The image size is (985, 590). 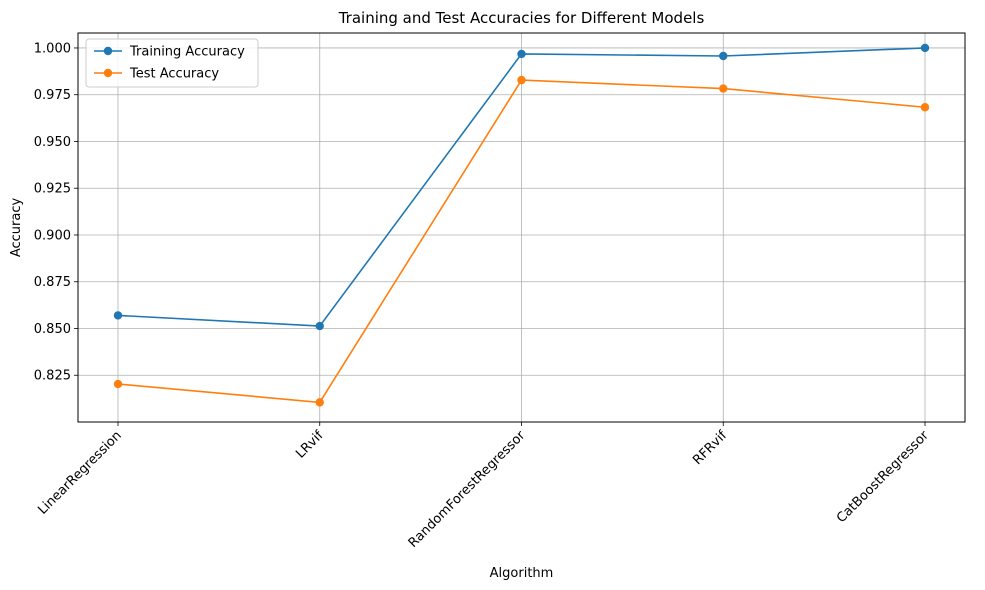 What do you see at coordinates (16, 228) in the screenshot?
I see `y-axis-label: Accuracy` at bounding box center [16, 228].